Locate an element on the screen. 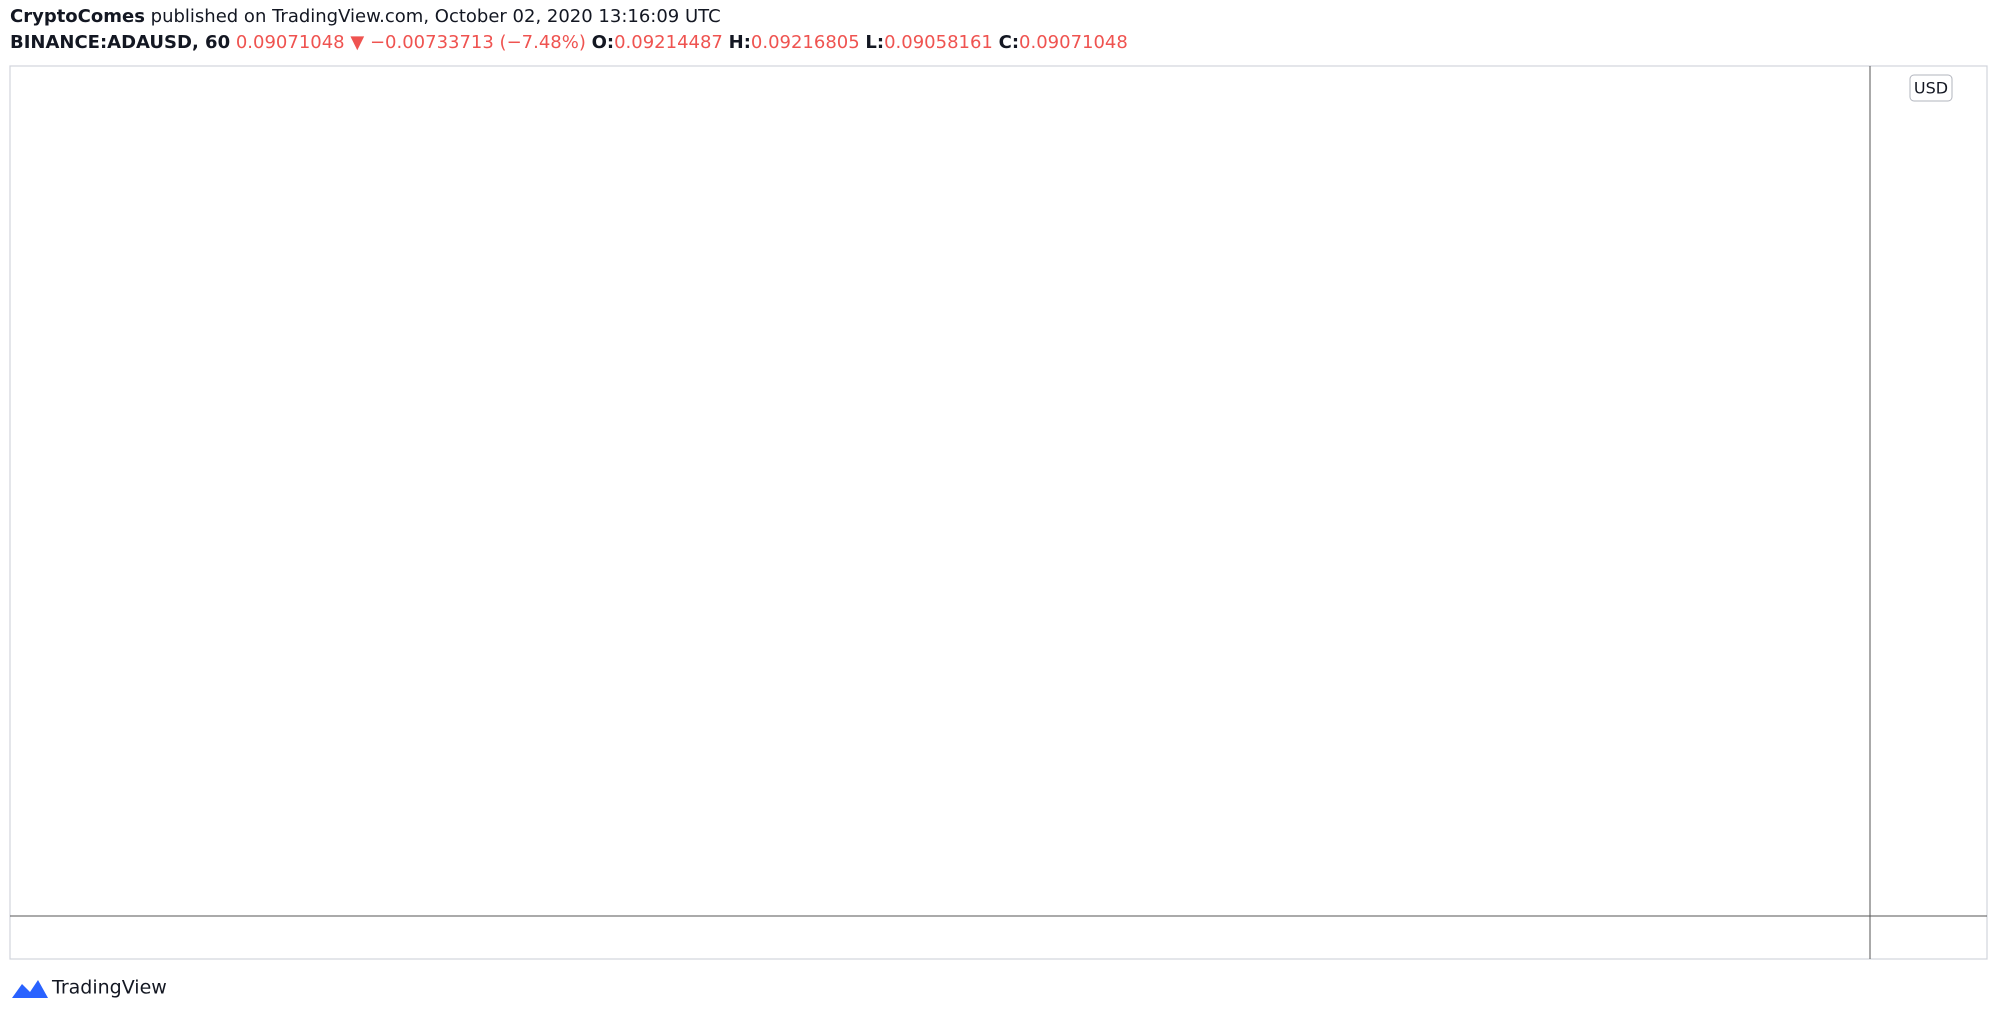  currency: USD is located at coordinates (1931, 88).